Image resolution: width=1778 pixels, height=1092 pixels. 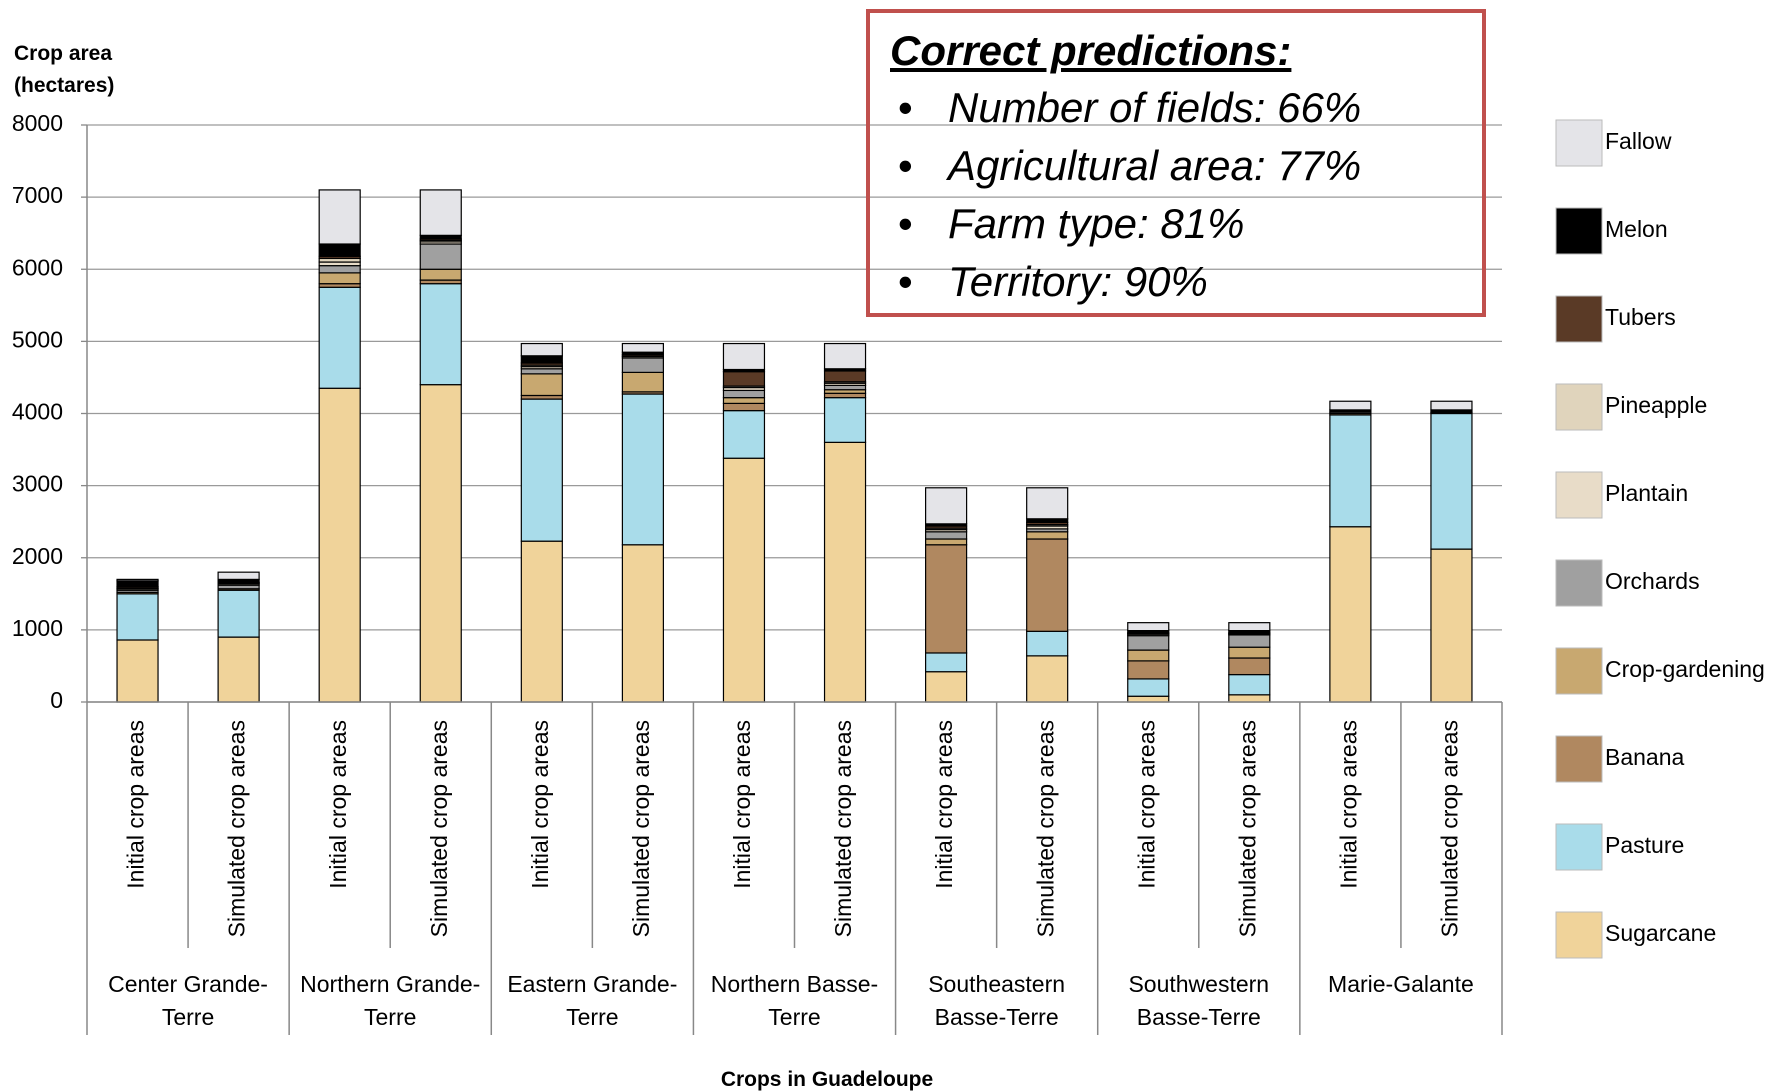 I want to click on legend-label: Tubers, so click(x=1640, y=317).